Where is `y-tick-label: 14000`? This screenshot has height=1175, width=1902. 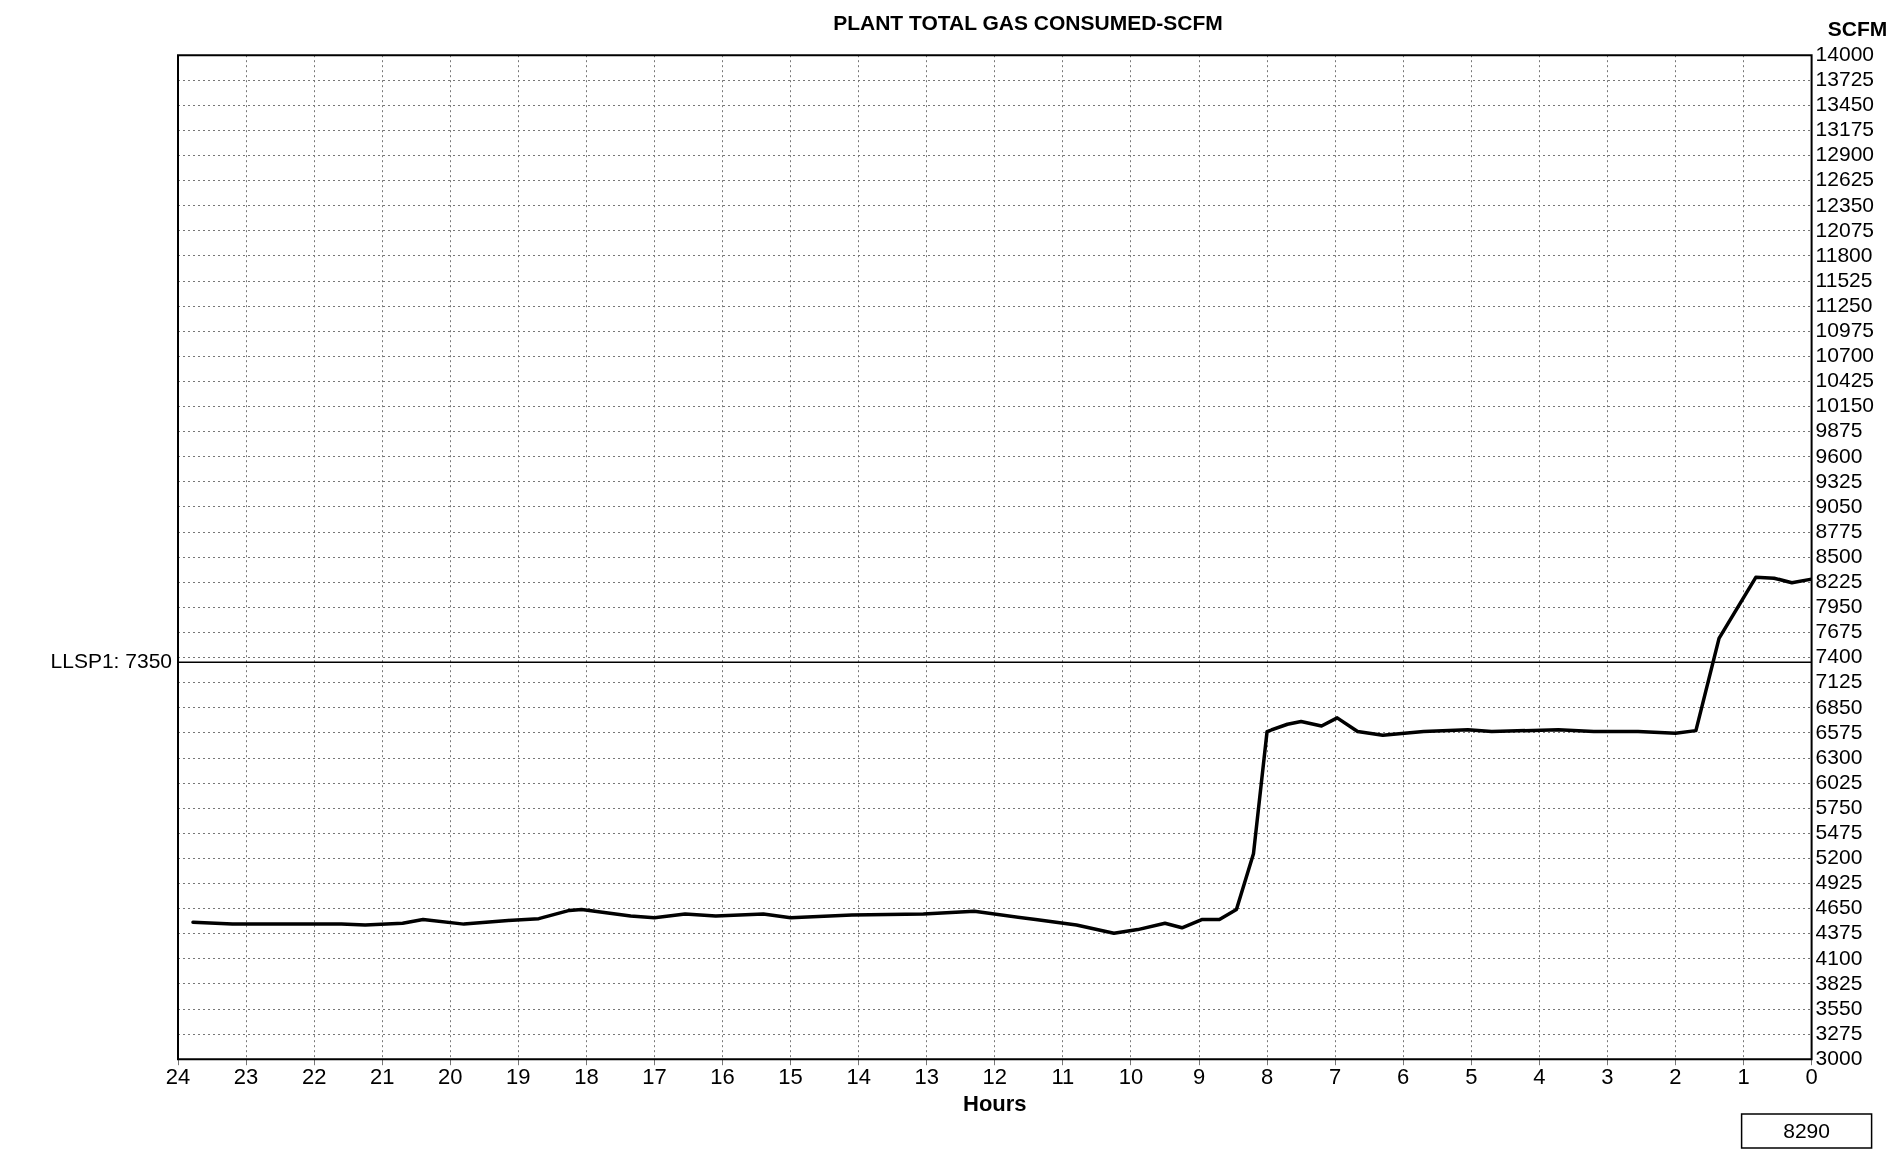
y-tick-label: 14000 is located at coordinates (1845, 53).